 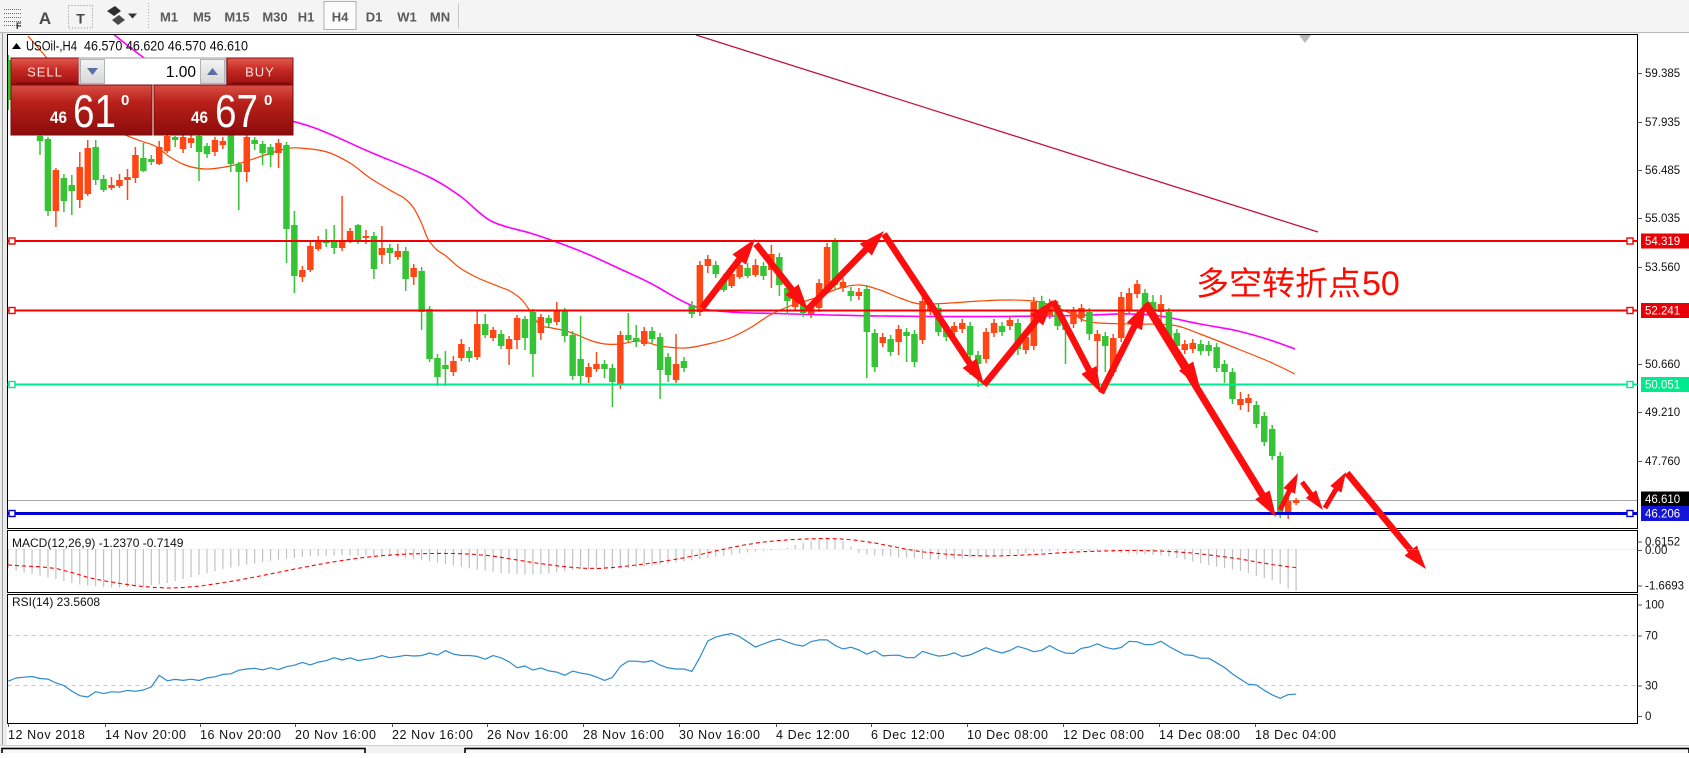 I want to click on svg-text: 16 Nov 20:00, so click(x=241, y=735).